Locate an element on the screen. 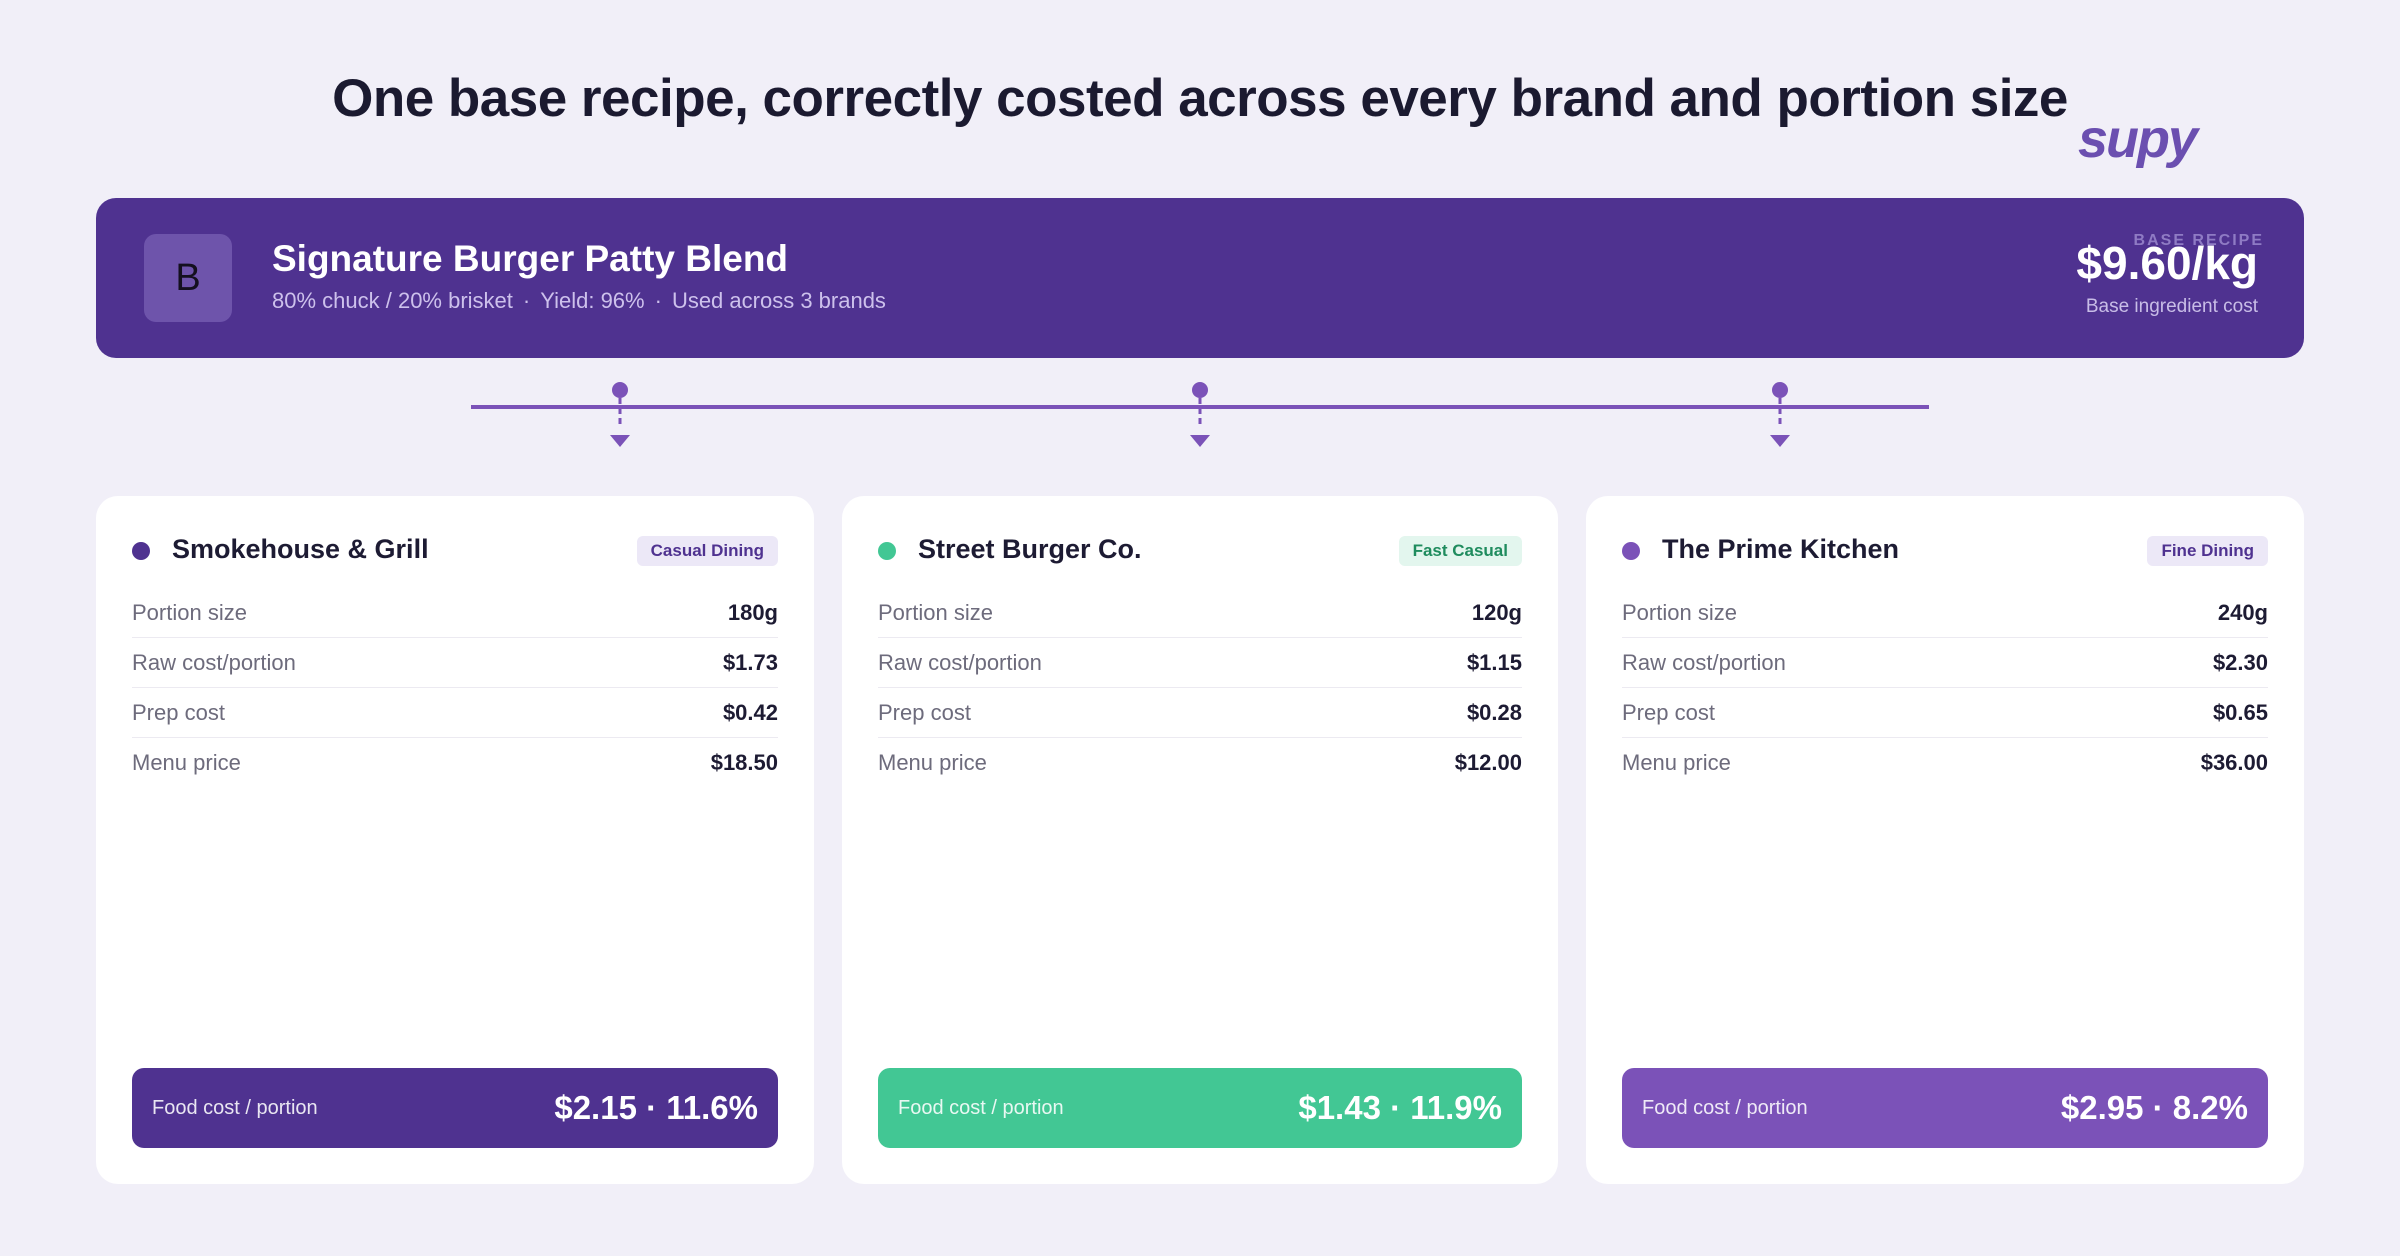  brand-category-badge: Fine Dining is located at coordinates (2207, 551).